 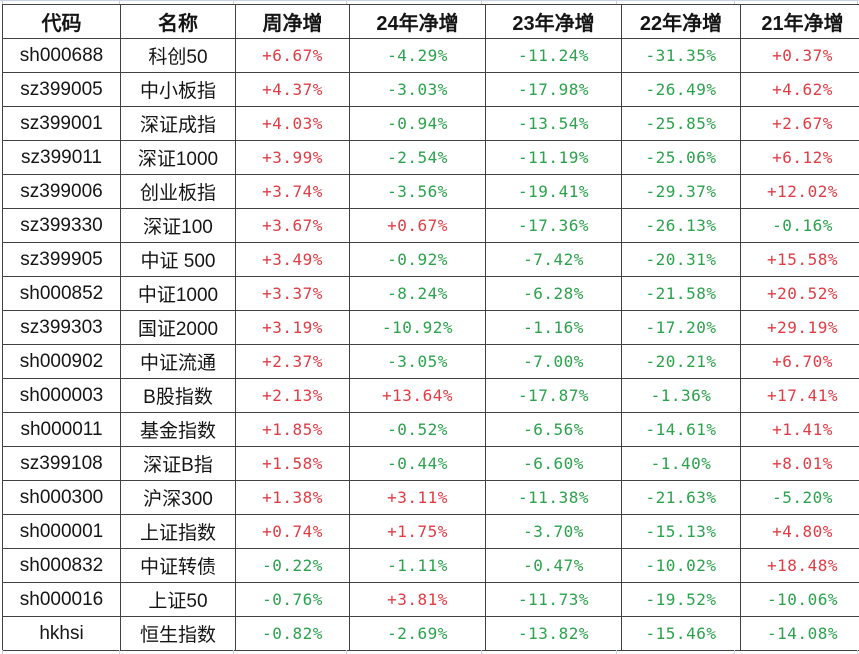 What do you see at coordinates (61, 55) in the screenshot?
I see `code-cell: sh000688` at bounding box center [61, 55].